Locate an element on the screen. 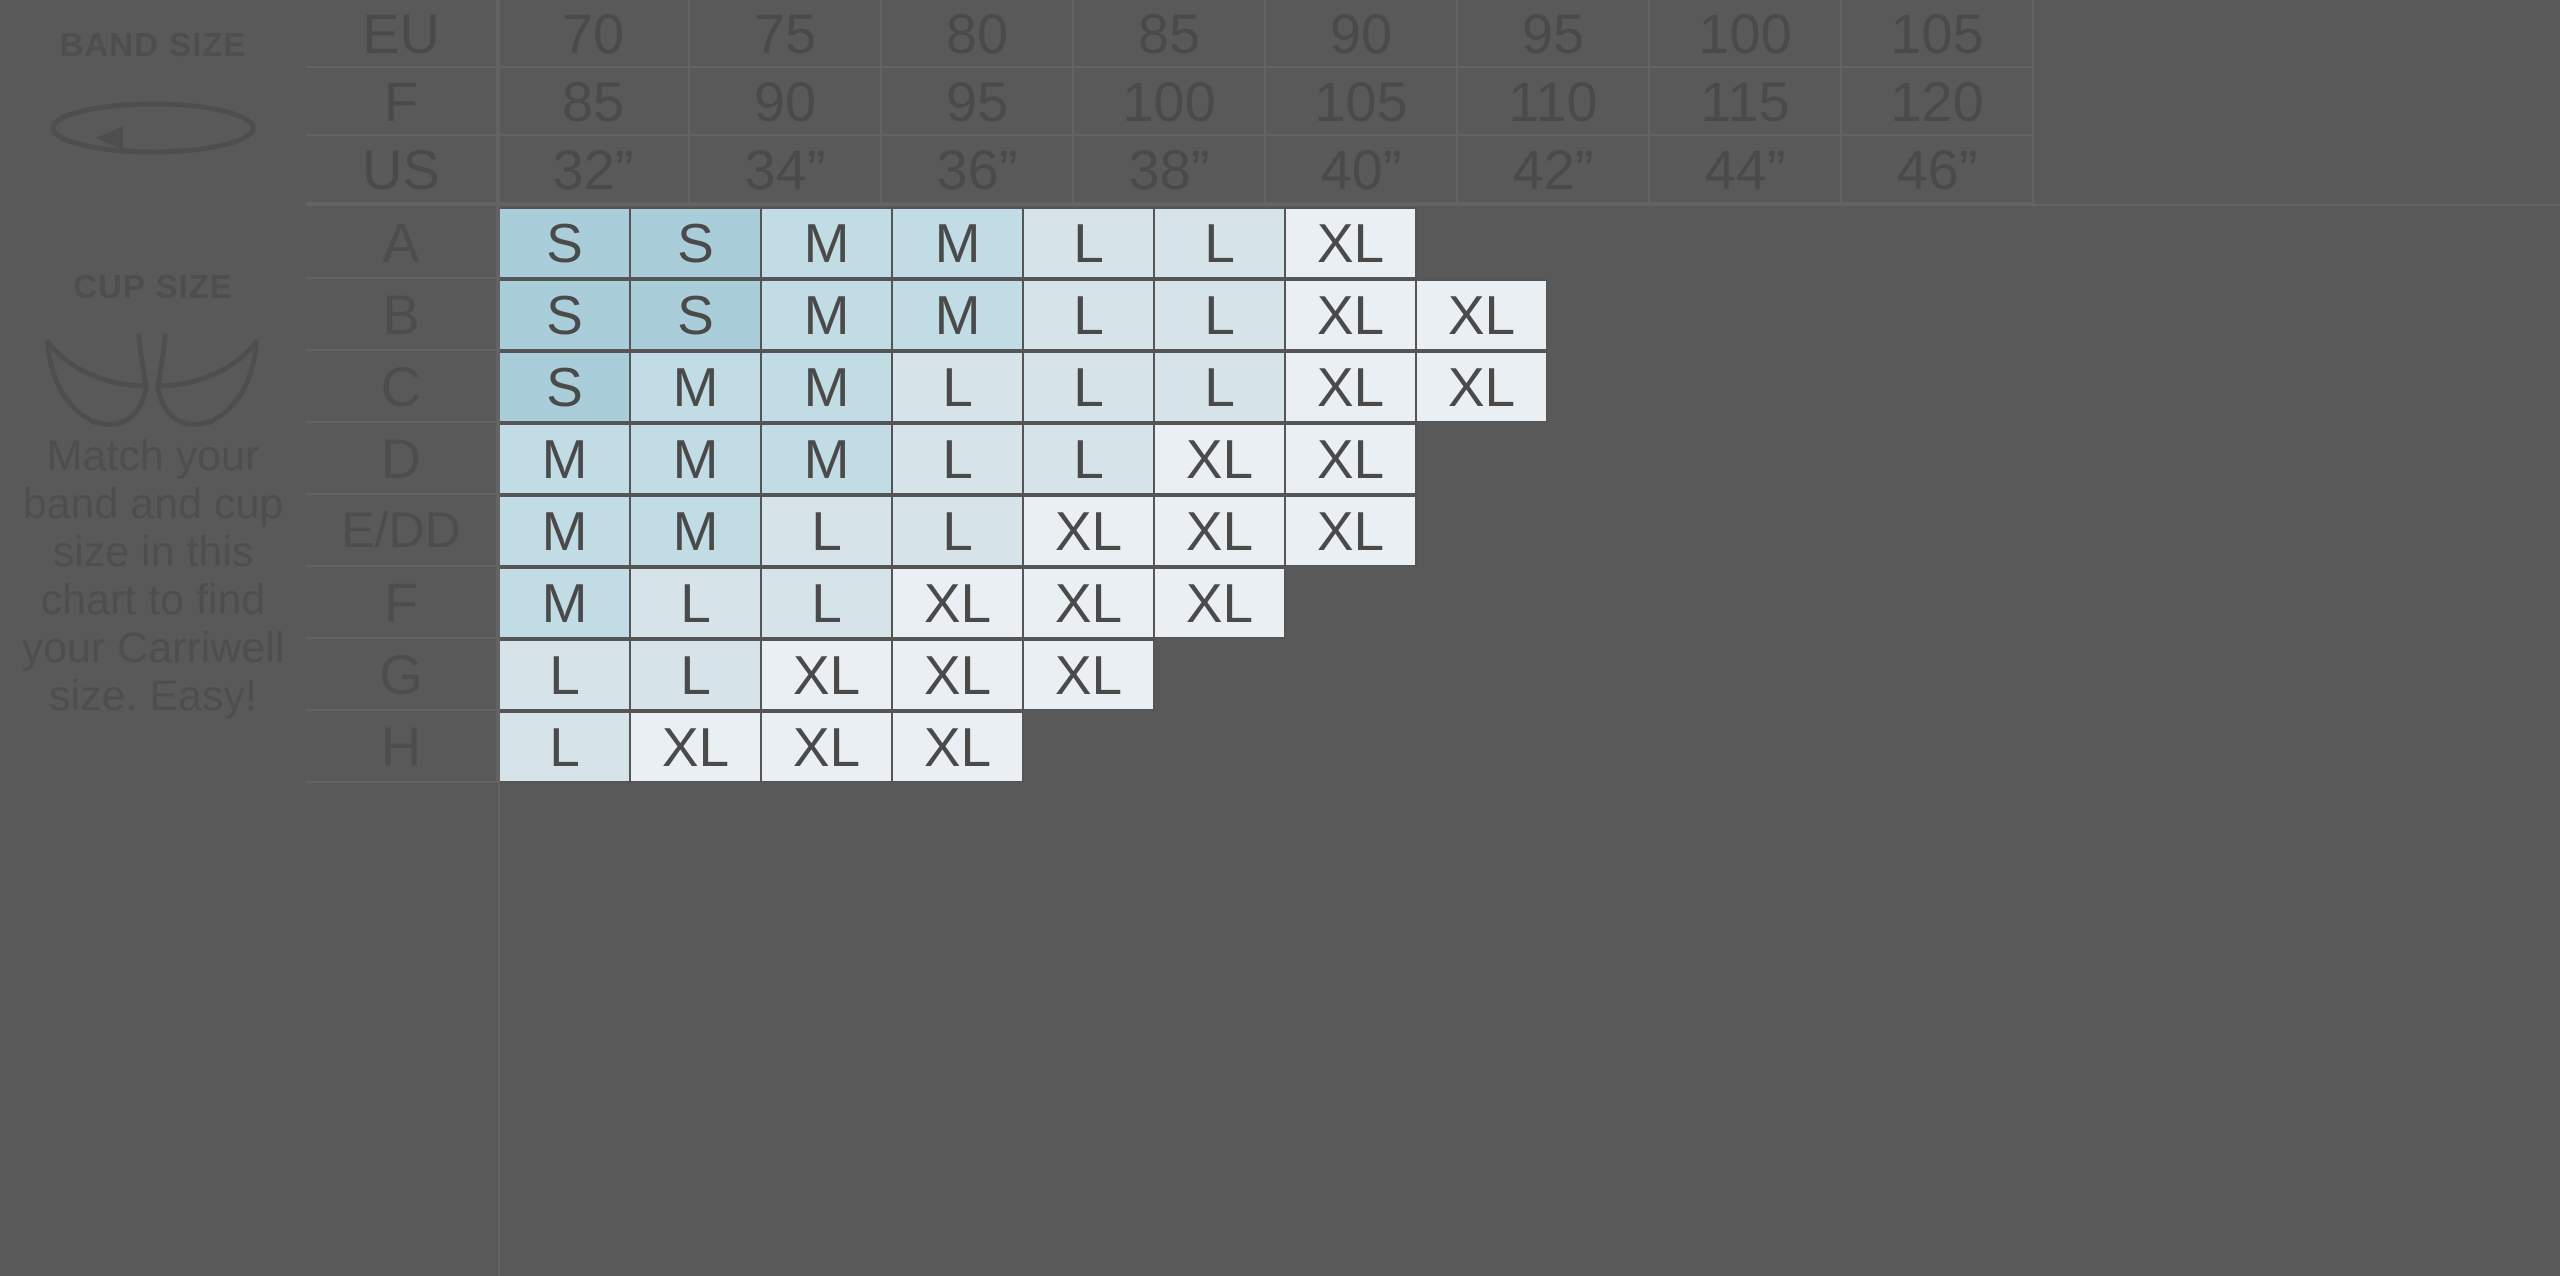  size-cell-h-3: XL is located at coordinates (957, 747).